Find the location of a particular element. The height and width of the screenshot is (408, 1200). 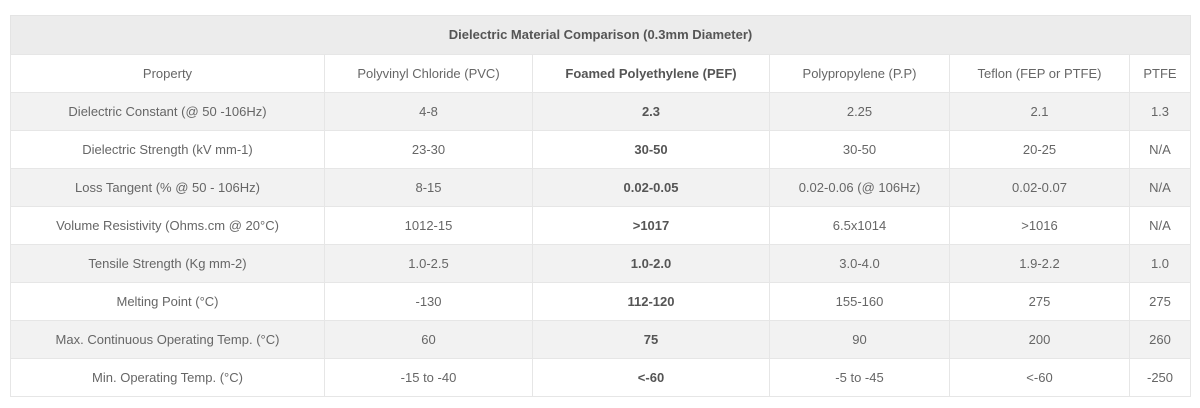

cell-pef: >1017 is located at coordinates (651, 225).